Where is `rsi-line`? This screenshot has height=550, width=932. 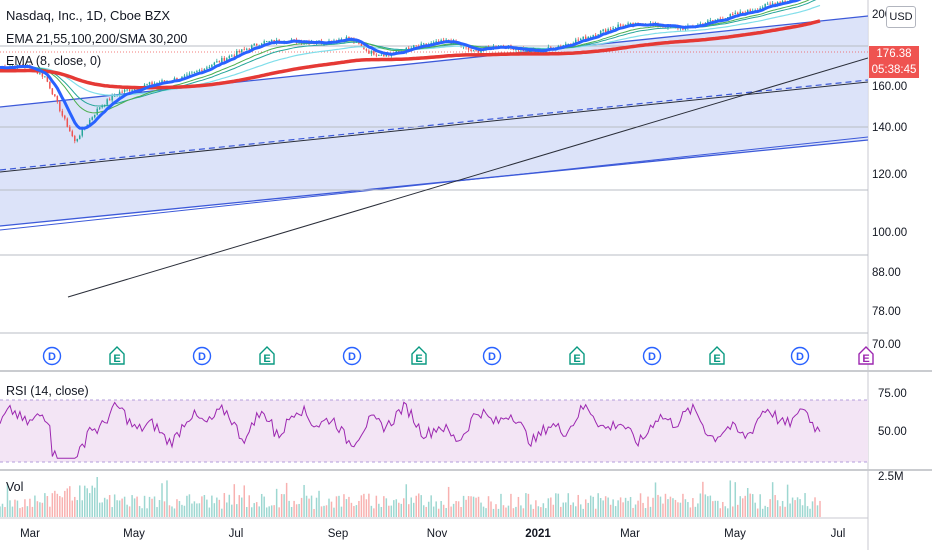
rsi-line is located at coordinates (410, 430).